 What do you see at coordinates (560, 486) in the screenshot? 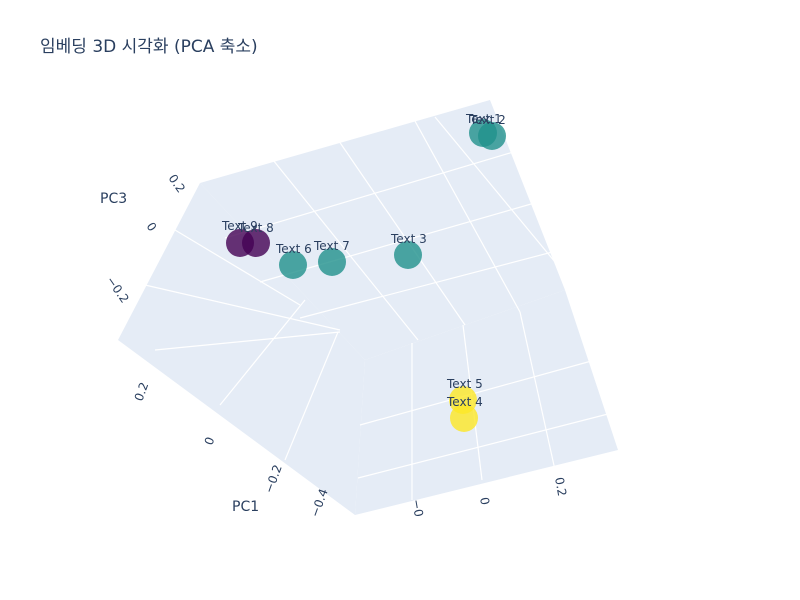
I see `ytick-2: 0.2` at bounding box center [560, 486].